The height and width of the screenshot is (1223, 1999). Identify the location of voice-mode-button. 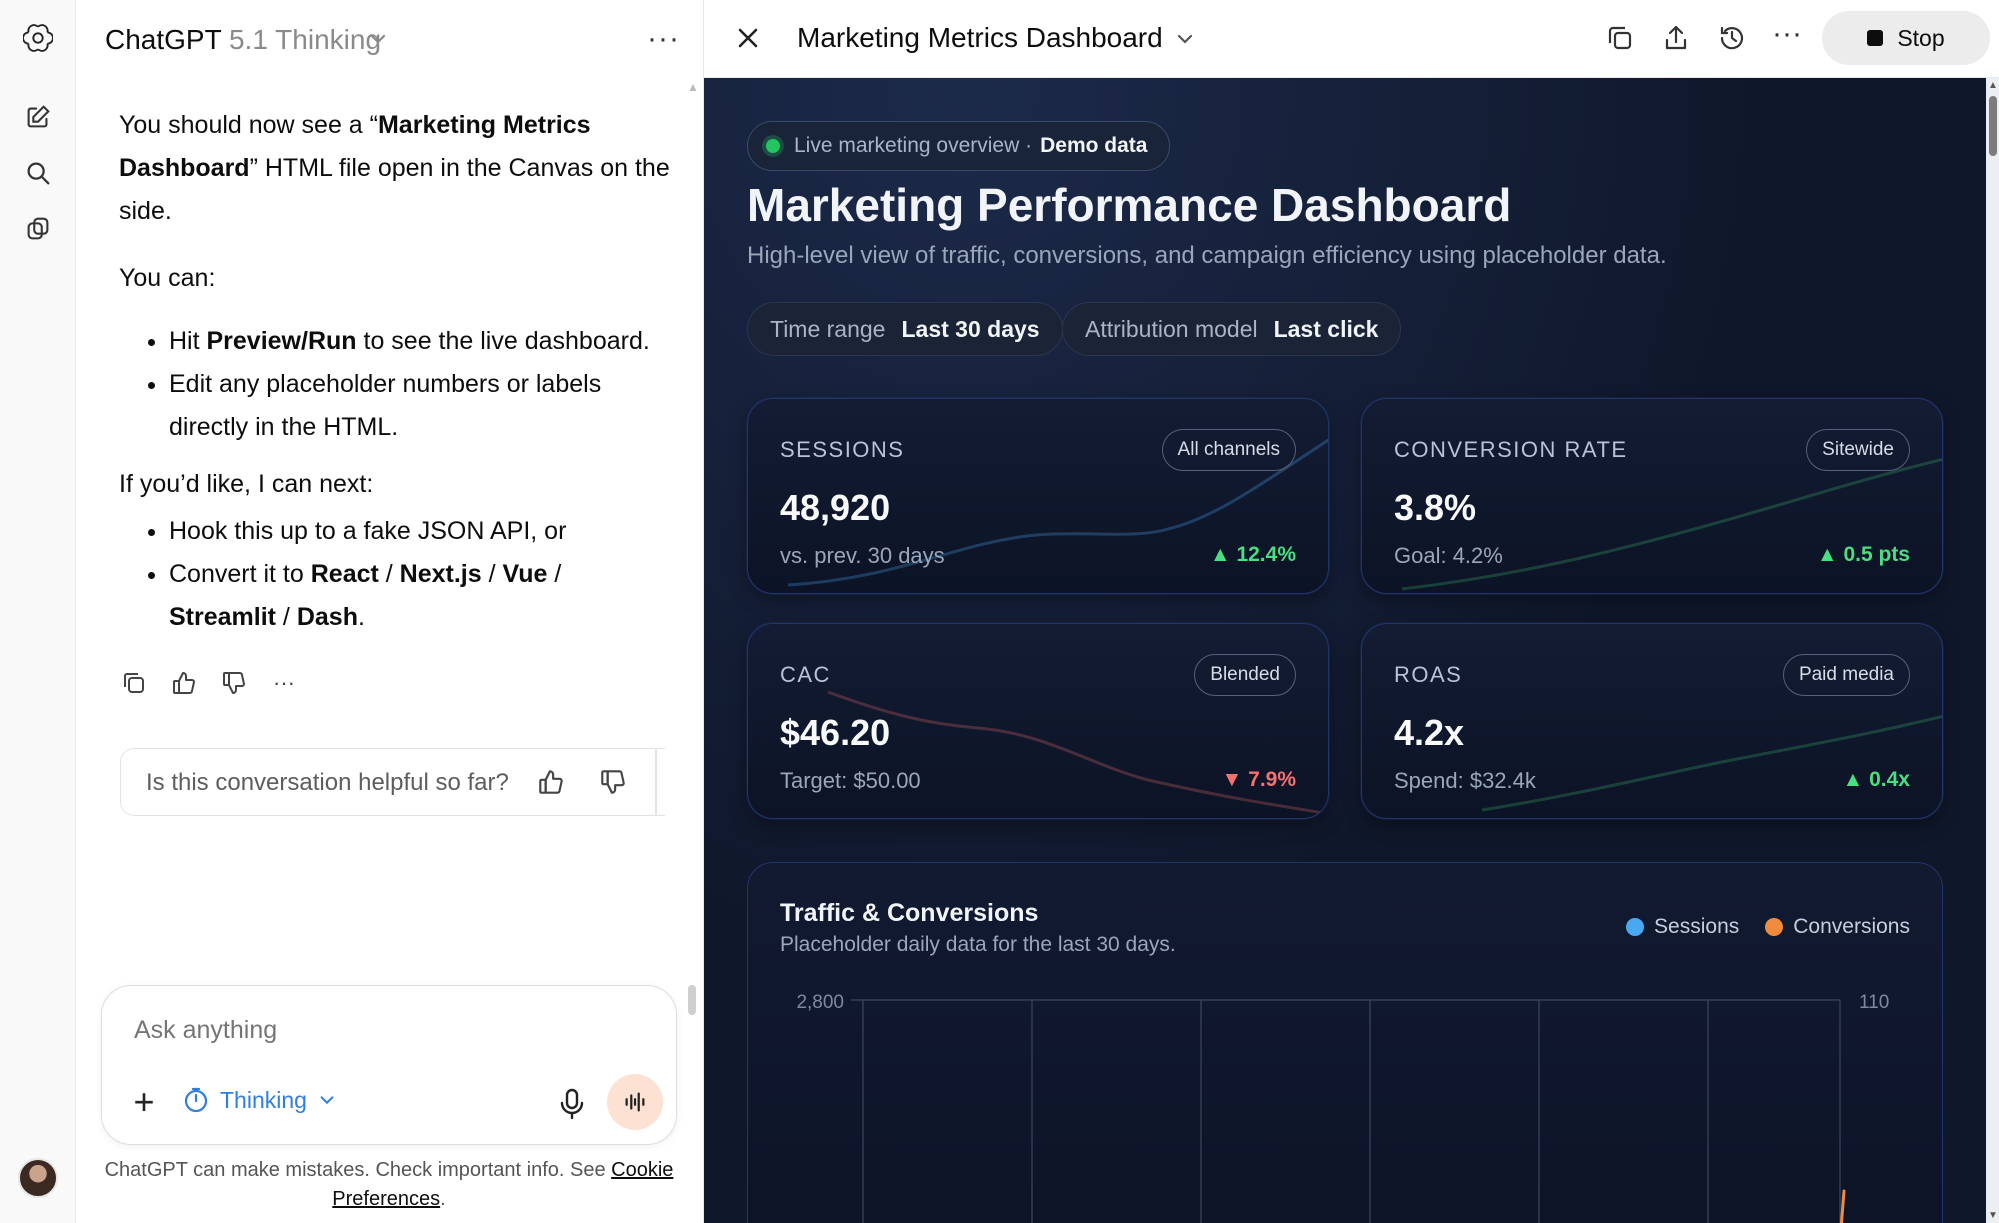
(635, 1102).